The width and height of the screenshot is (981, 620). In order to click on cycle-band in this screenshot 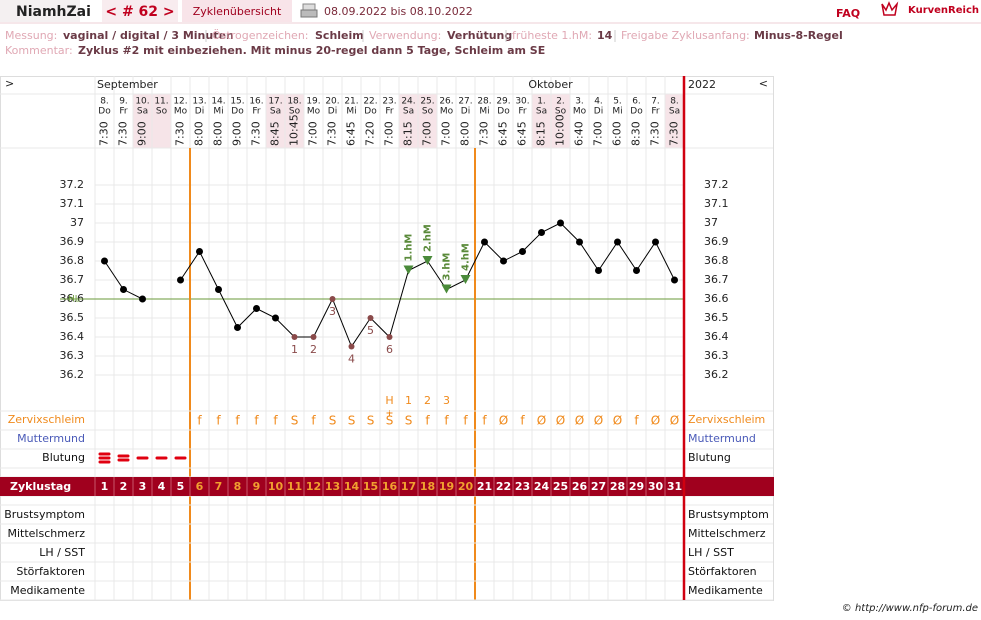, I will do `click(387, 486)`.